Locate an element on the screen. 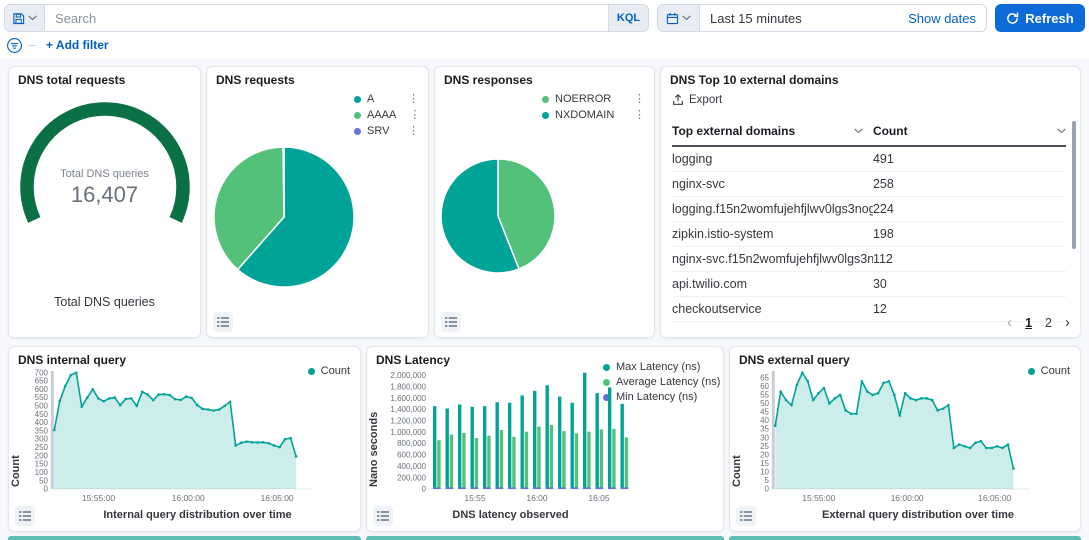 This screenshot has width=1089, height=540. search-bar: KQL is located at coordinates (326, 18).